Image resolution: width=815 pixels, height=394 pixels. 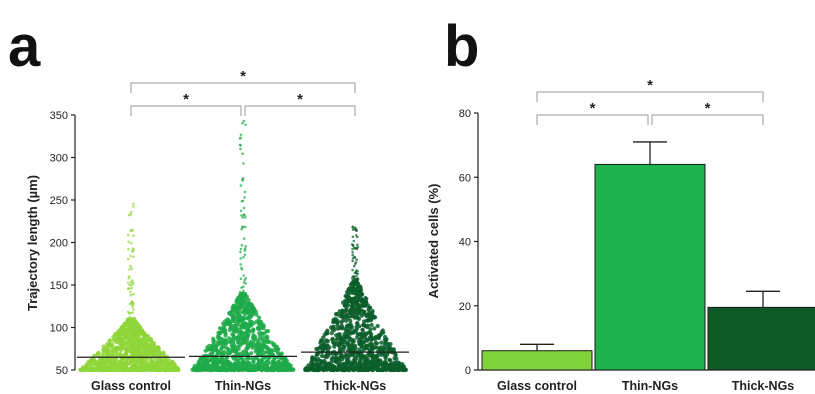 What do you see at coordinates (243, 386) in the screenshot?
I see `panel-a-category-label: Thin-NGs` at bounding box center [243, 386].